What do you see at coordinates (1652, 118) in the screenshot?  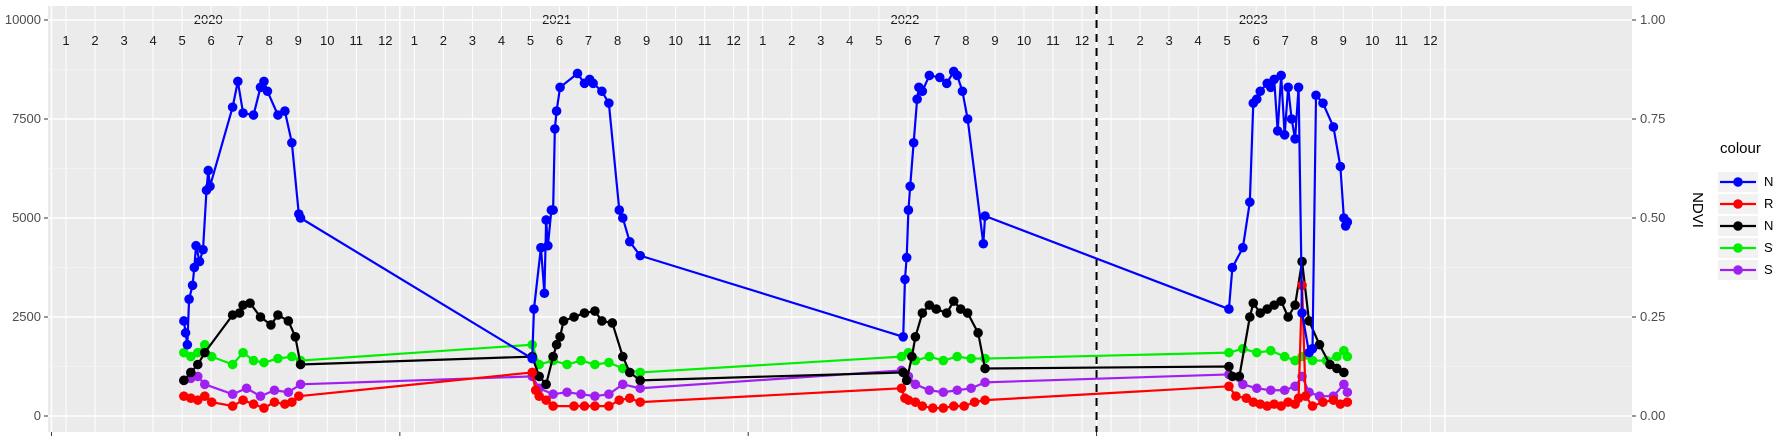 I see `y2-tick-label: 0.75` at bounding box center [1652, 118].